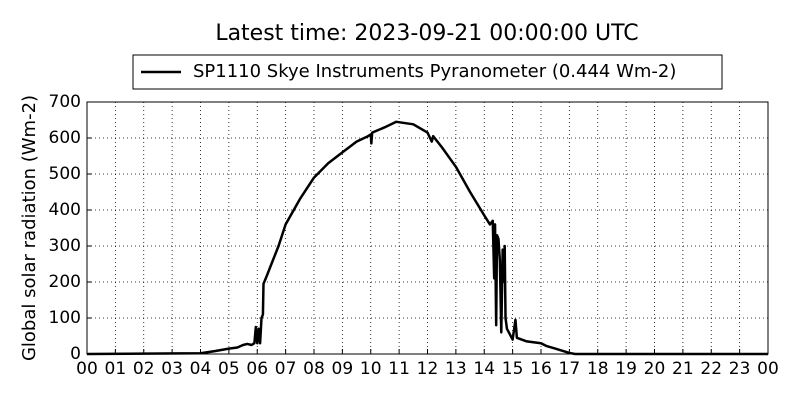 The image size is (800, 400). What do you see at coordinates (371, 369) in the screenshot?
I see `x-tick-label: 10` at bounding box center [371, 369].